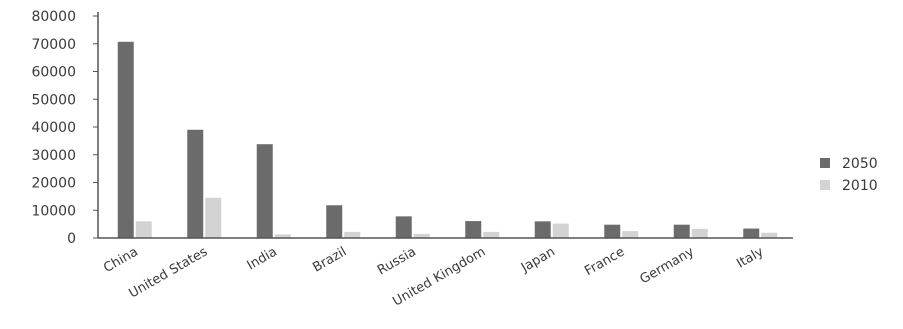 Image resolution: width=903 pixels, height=329 pixels. Describe the element at coordinates (264, 191) in the screenshot. I see `bar-2050-india` at that location.